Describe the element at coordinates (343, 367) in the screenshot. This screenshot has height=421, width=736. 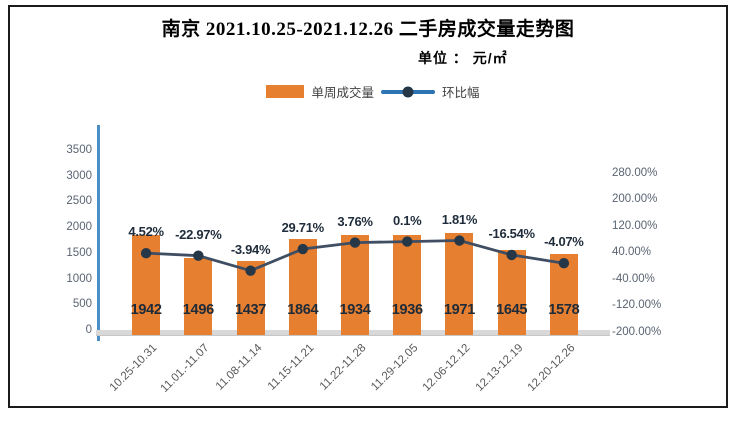
I see `x-axis-label-text: 11.22-11.28` at that location.